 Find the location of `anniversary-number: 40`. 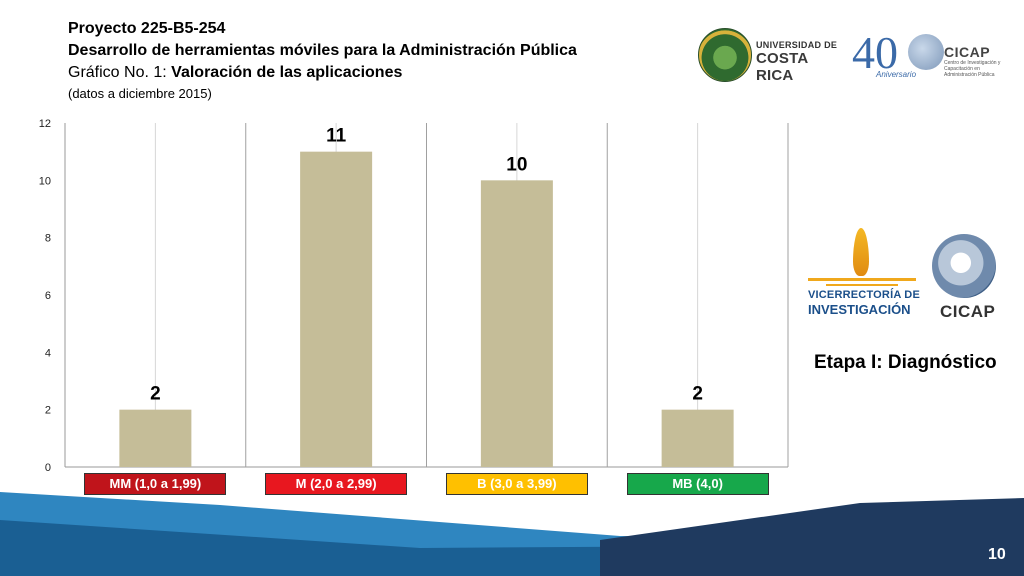

anniversary-number: 40 is located at coordinates (875, 52).